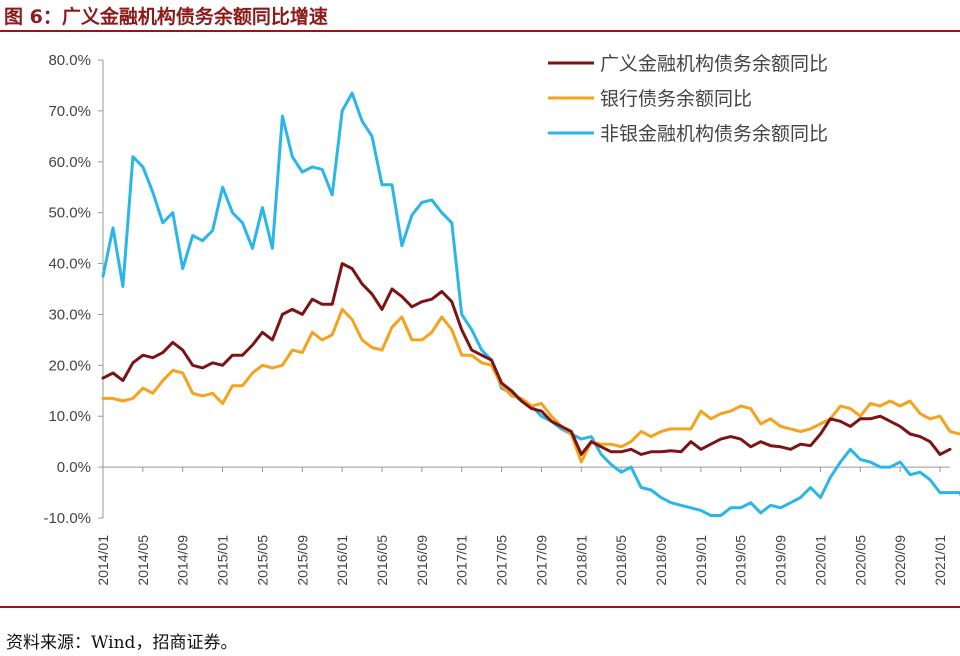 Image resolution: width=960 pixels, height=656 pixels. I want to click on x-tick-label: 2016/09, so click(422, 560).